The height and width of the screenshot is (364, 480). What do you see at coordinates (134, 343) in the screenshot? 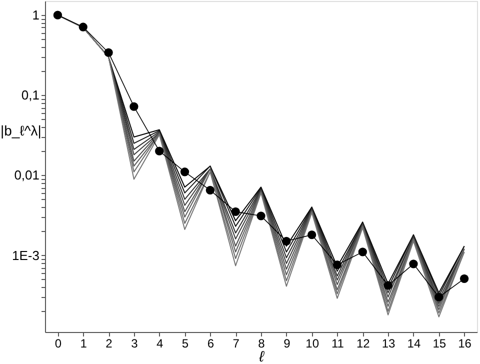
I see `x-tick-label: 3` at bounding box center [134, 343].